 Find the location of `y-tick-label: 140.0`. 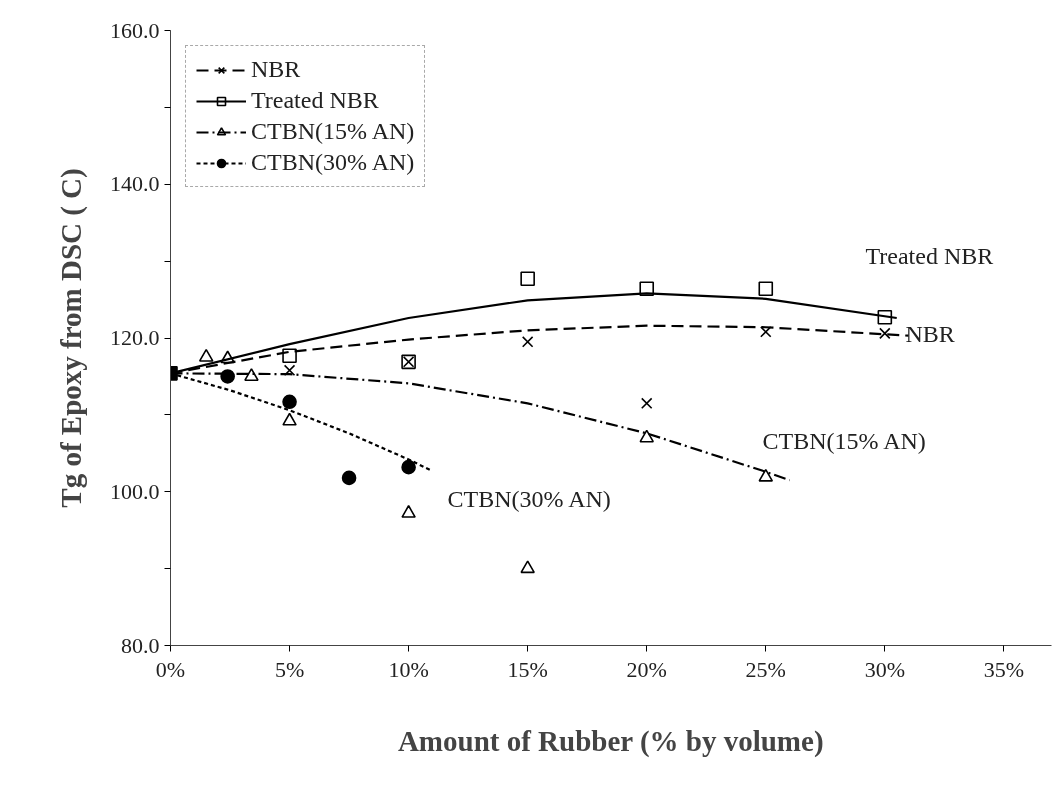

y-tick-label: 140.0 is located at coordinates (135, 184).